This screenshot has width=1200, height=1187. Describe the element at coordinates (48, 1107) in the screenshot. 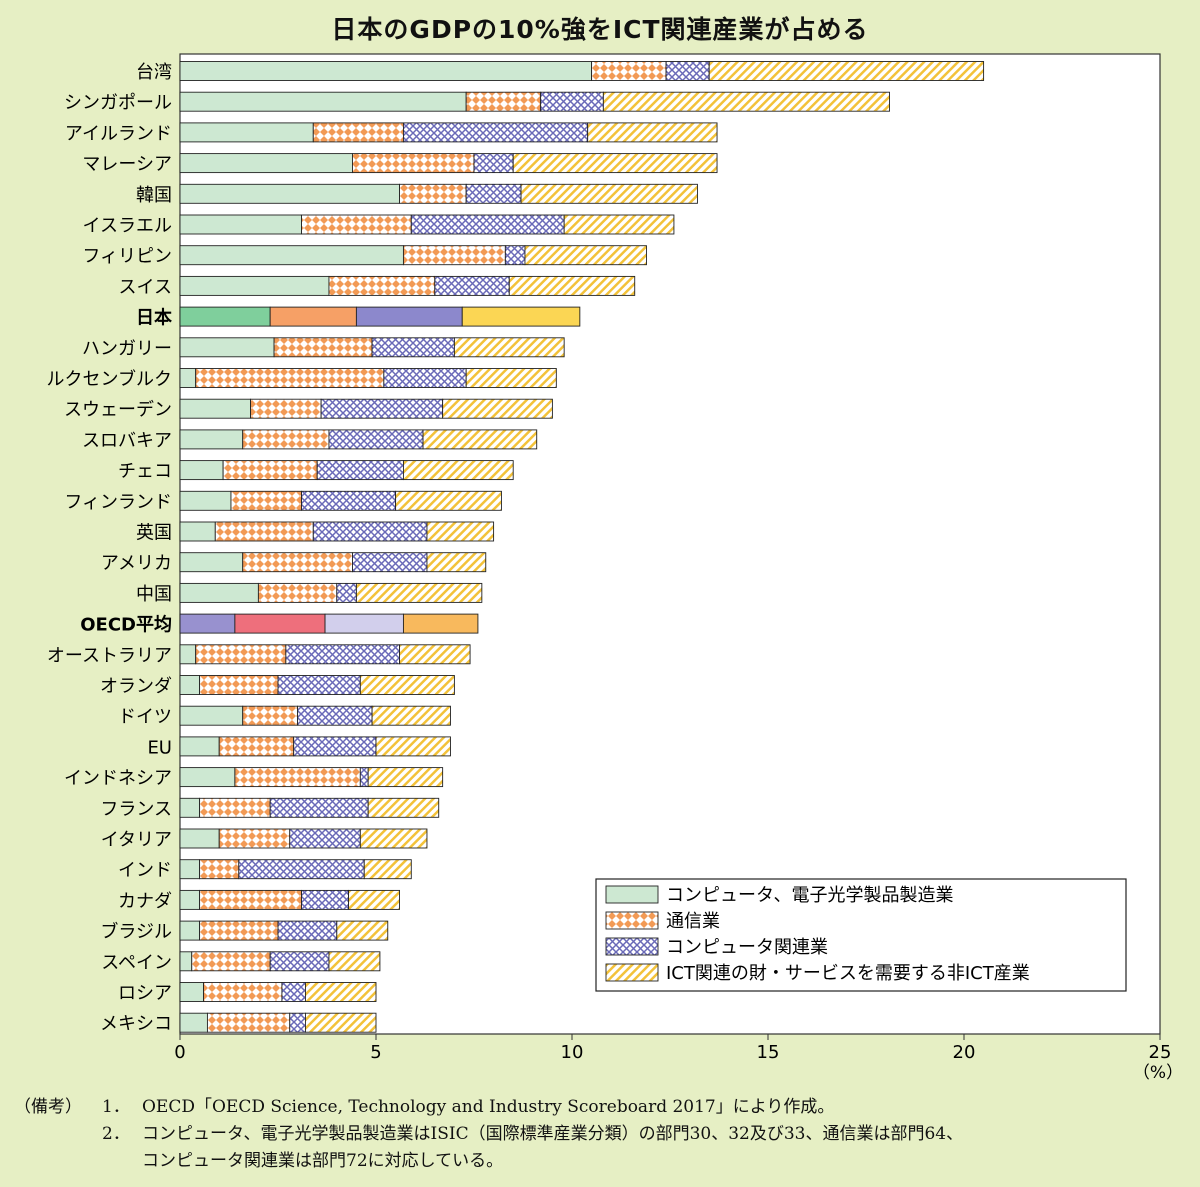

I see `notes-prefix: （備考）` at that location.